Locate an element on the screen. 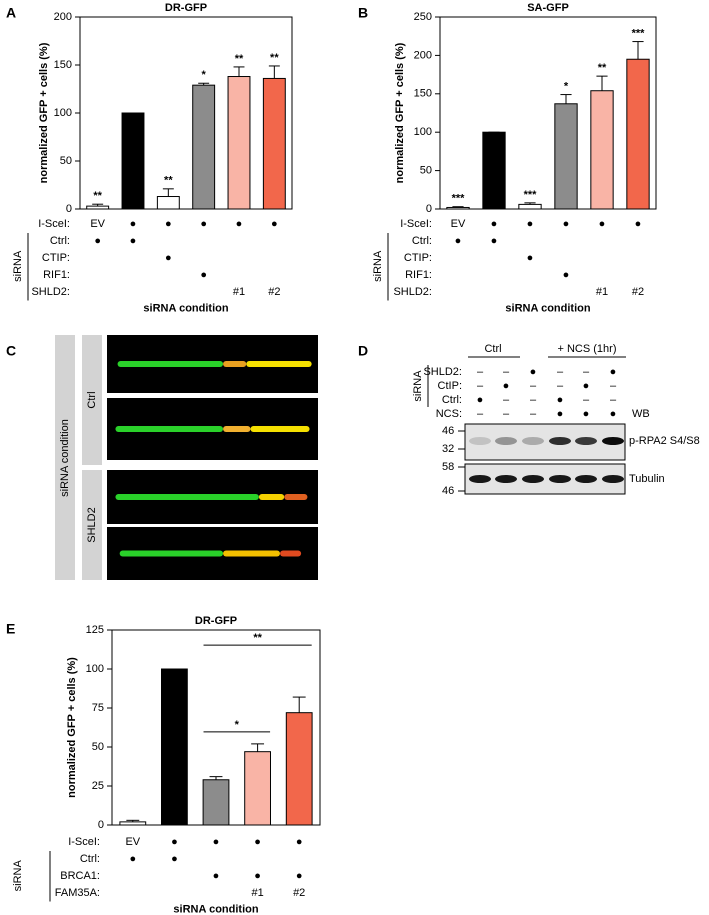  condition-label: FAM35A: is located at coordinates (77, 893).